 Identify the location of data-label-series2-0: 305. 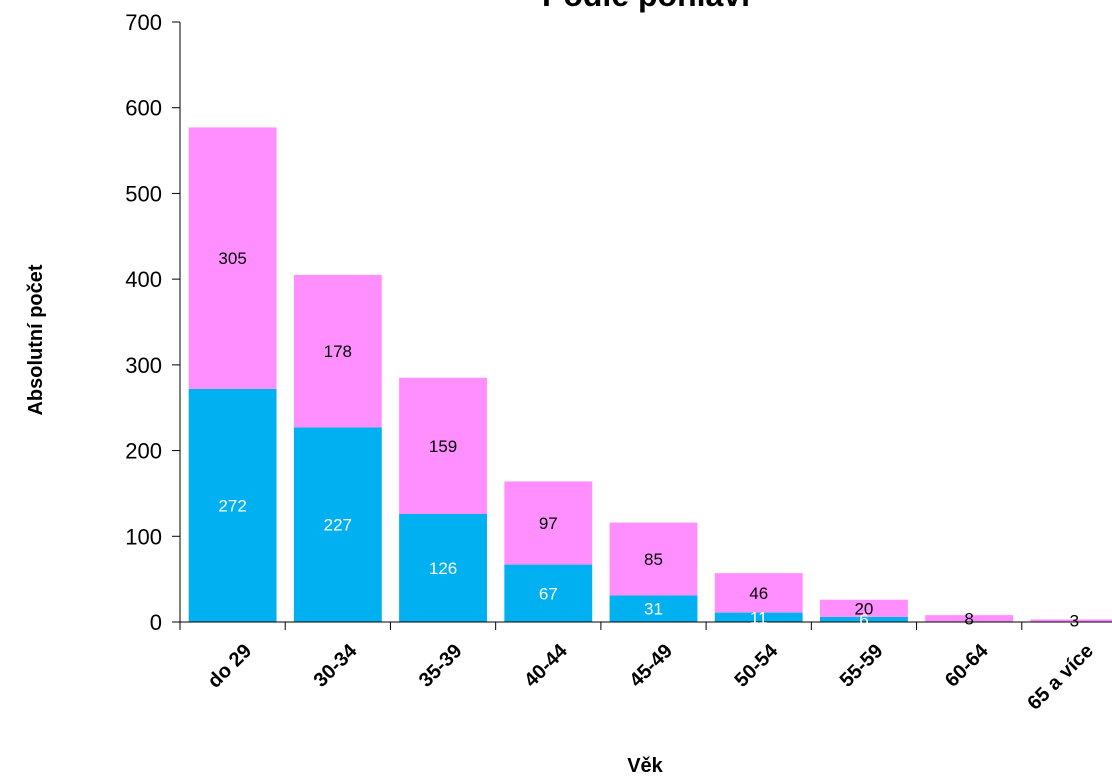
(232, 258).